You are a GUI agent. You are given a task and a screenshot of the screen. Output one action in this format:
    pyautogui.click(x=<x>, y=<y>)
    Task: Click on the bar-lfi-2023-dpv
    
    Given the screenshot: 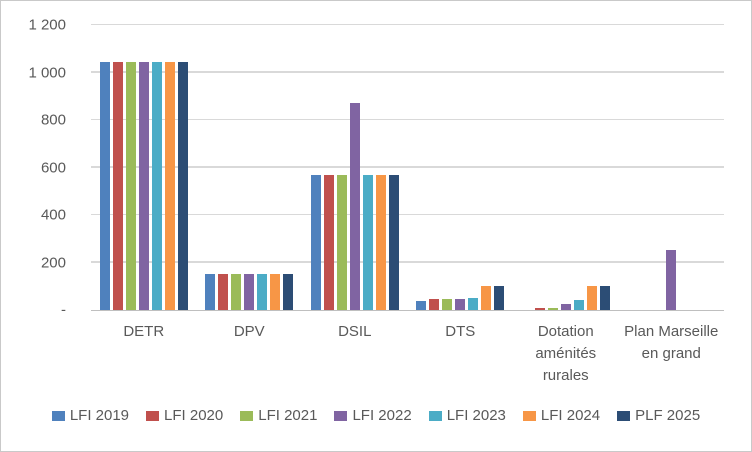 What is the action you would take?
    pyautogui.click(x=262, y=292)
    